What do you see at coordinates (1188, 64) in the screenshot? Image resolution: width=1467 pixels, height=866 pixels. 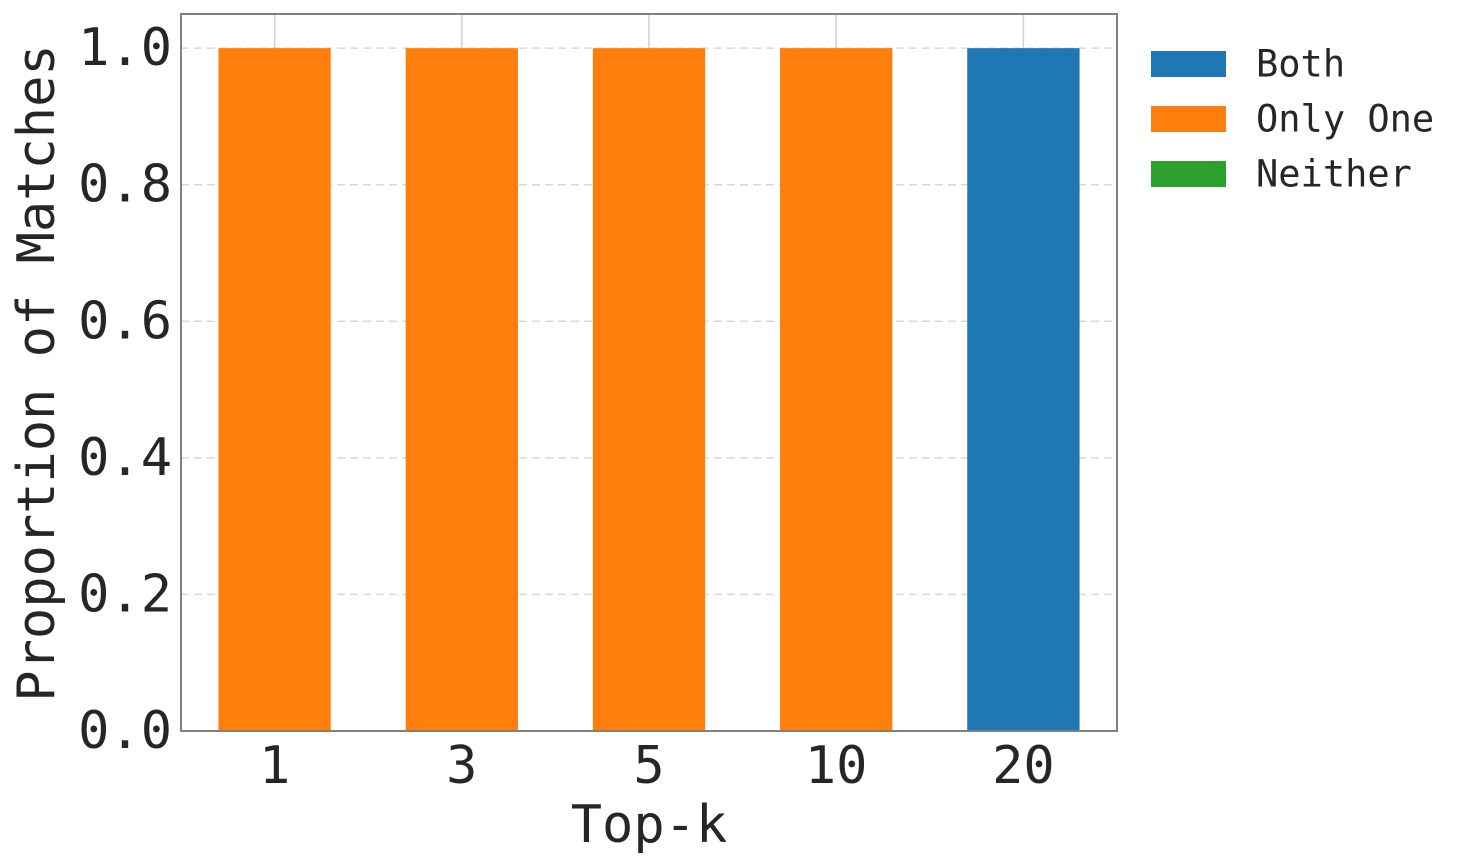 I see `legend-swatch-both` at bounding box center [1188, 64].